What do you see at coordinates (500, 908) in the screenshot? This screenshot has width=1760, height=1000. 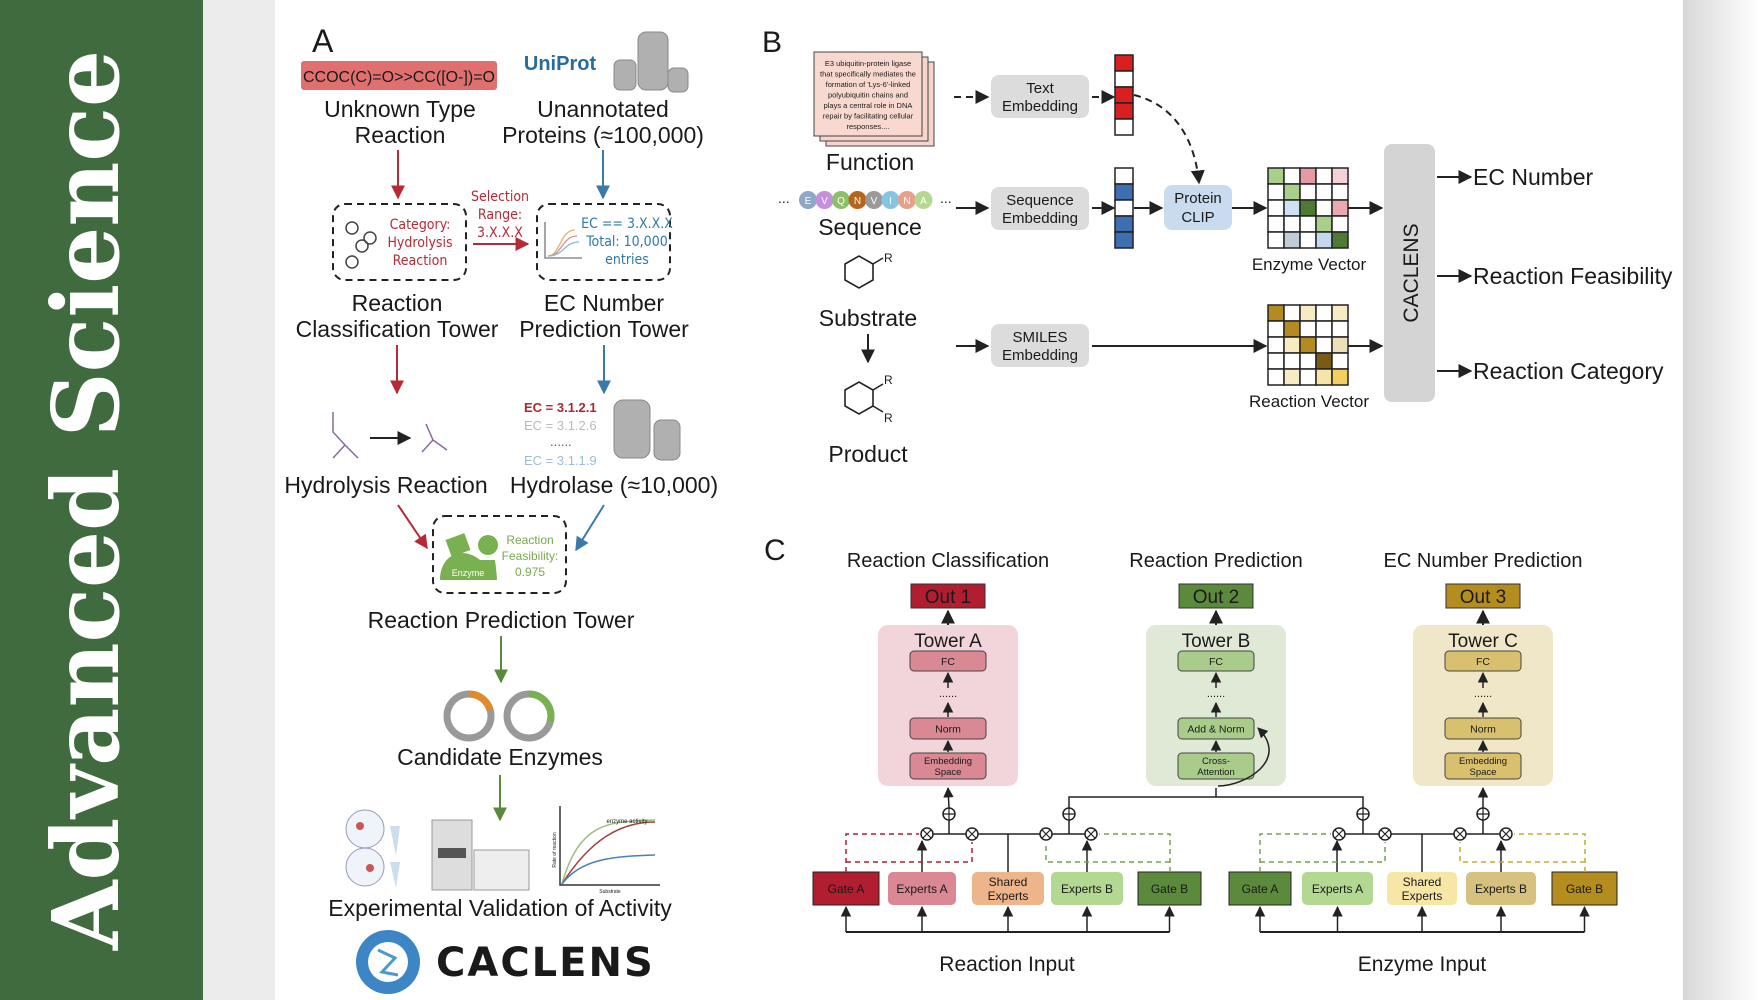 I see `validation-label: Experimental Validation of Activity` at bounding box center [500, 908].